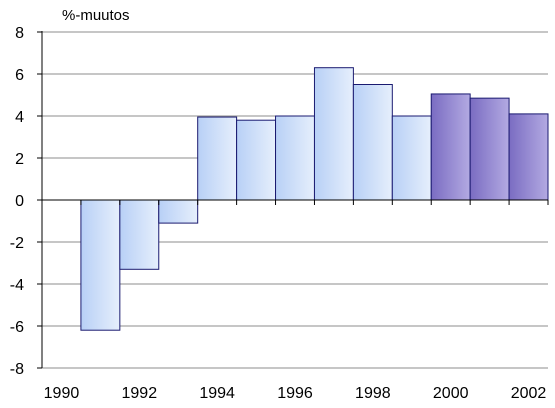  Describe the element at coordinates (140, 393) in the screenshot. I see `x-tick-label: 1992` at that location.